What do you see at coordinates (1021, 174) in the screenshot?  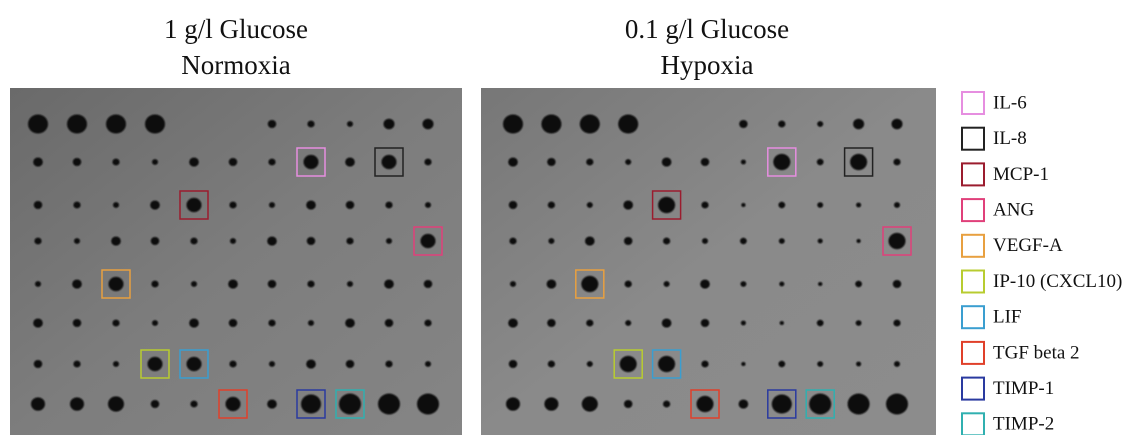 I see `legend-label: MCP-1` at bounding box center [1021, 174].